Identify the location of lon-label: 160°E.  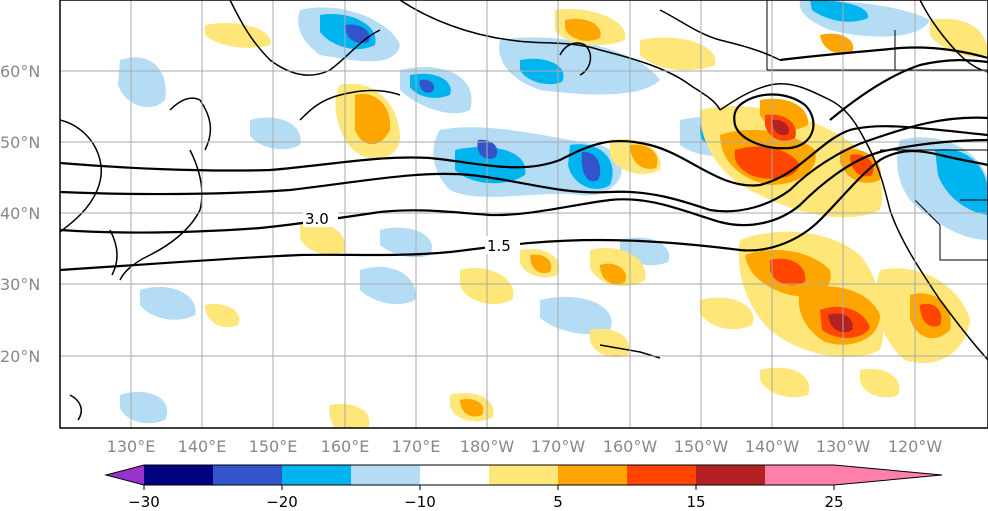
(345, 446).